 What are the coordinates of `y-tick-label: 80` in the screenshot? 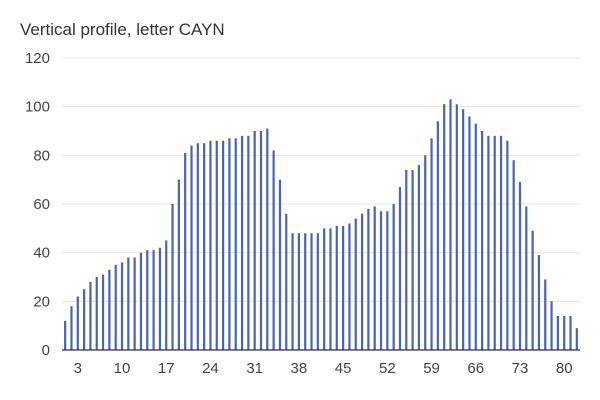 It's located at (41, 155).